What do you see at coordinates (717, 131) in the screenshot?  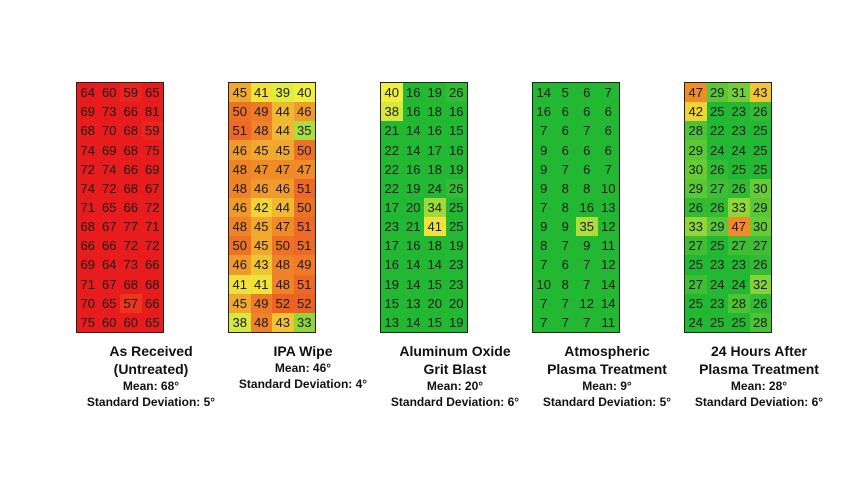 I see `heatmap-cell: 22` at bounding box center [717, 131].